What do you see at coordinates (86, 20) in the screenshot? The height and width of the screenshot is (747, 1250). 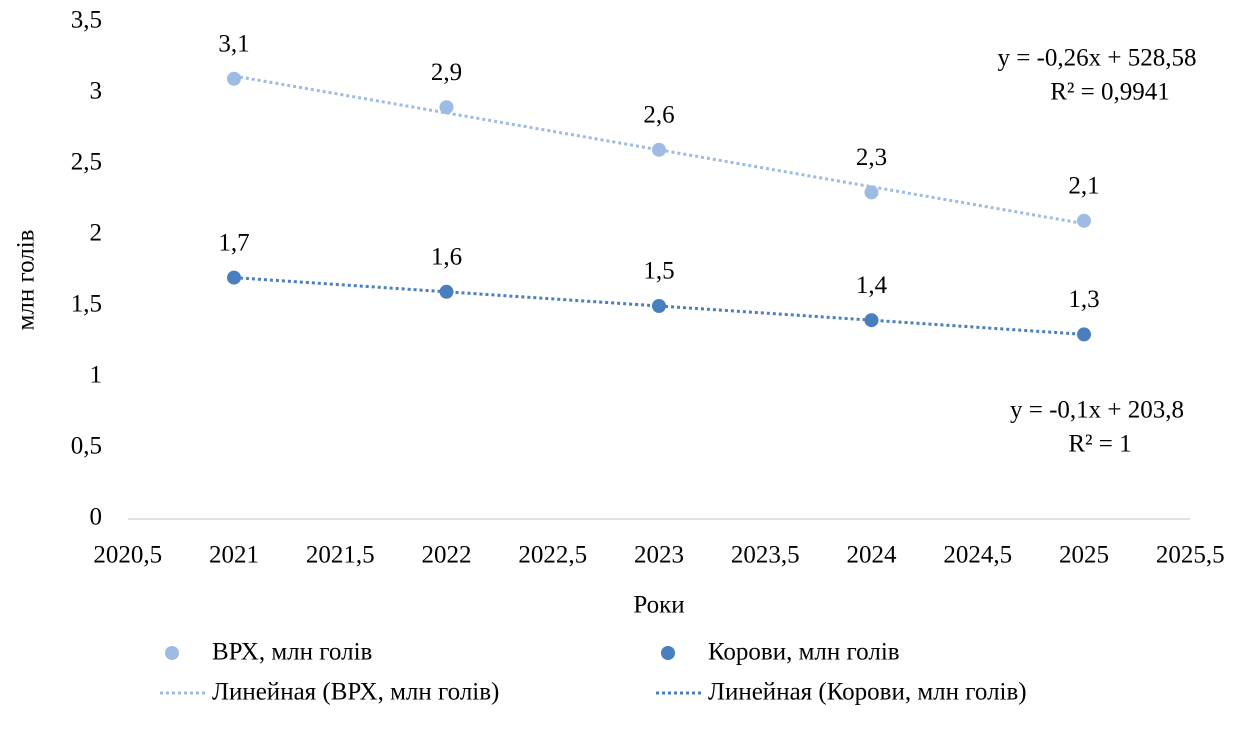 I see `y-tick-label: 3,5` at bounding box center [86, 20].